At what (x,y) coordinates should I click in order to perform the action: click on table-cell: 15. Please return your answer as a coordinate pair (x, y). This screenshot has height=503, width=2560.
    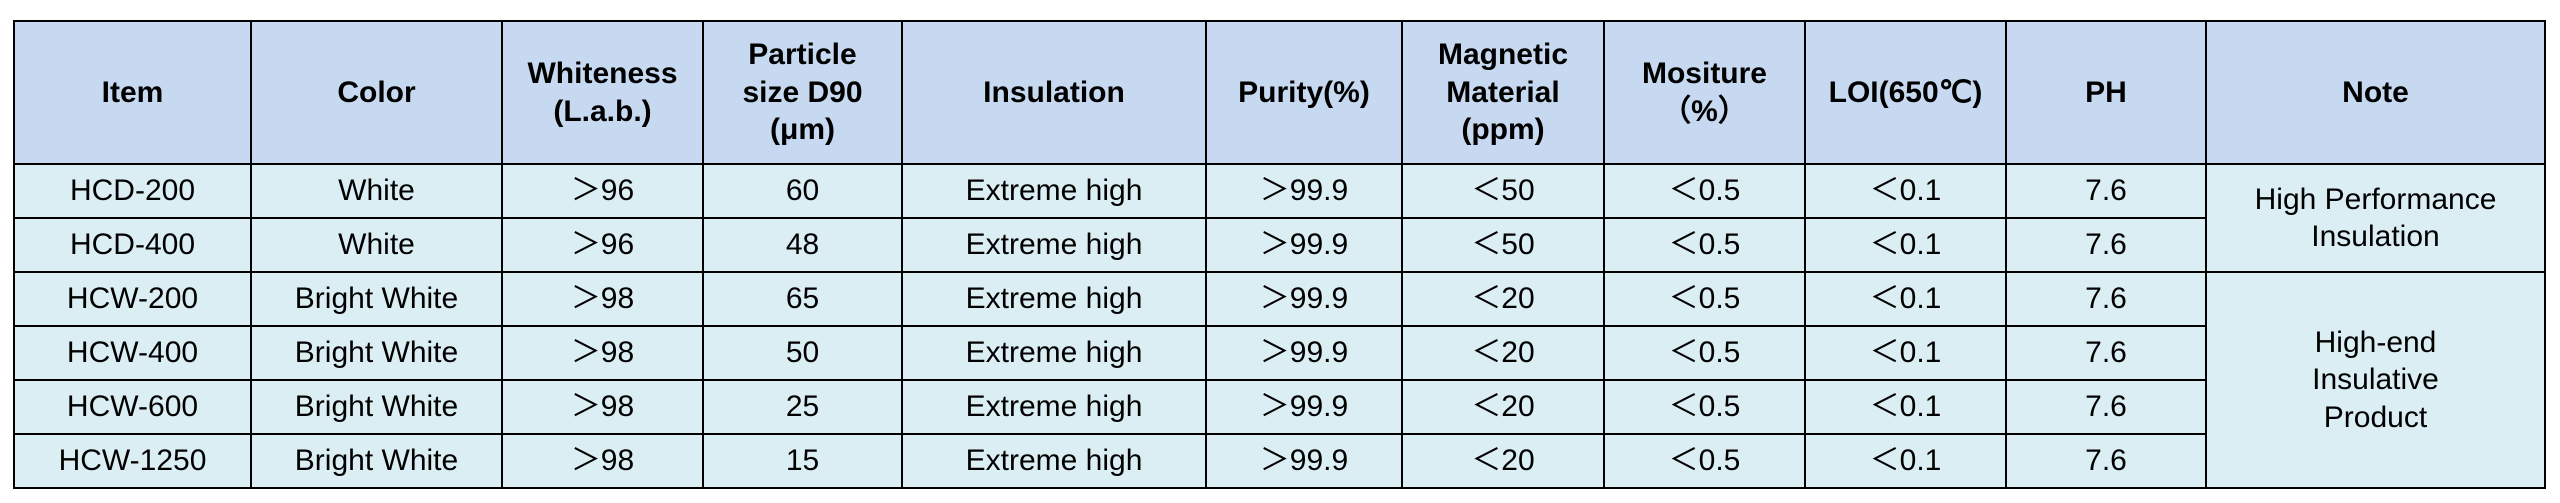
    Looking at the image, I should click on (802, 461).